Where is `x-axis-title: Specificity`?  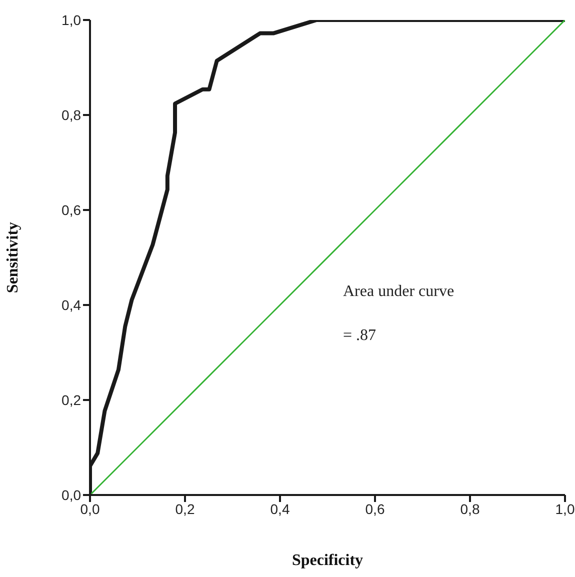
x-axis-title: Specificity is located at coordinates (328, 560).